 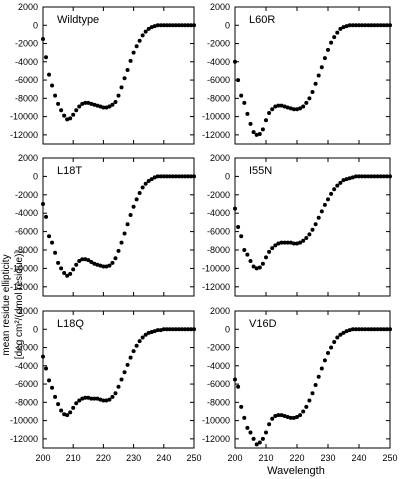 I want to click on x-tick-label: 200, so click(x=234, y=458).